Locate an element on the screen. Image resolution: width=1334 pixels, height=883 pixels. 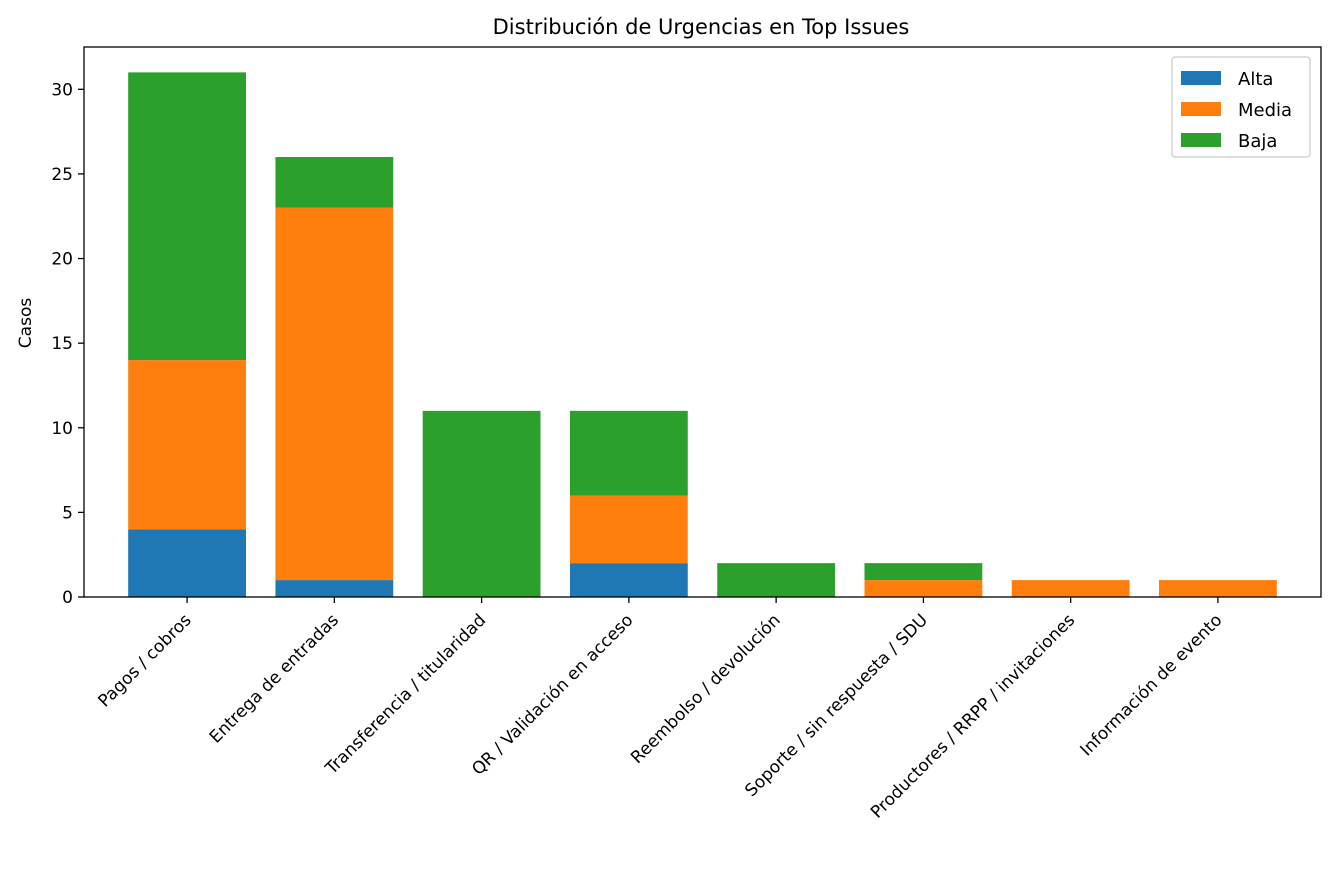
legend-label-media: Media is located at coordinates (1265, 110).